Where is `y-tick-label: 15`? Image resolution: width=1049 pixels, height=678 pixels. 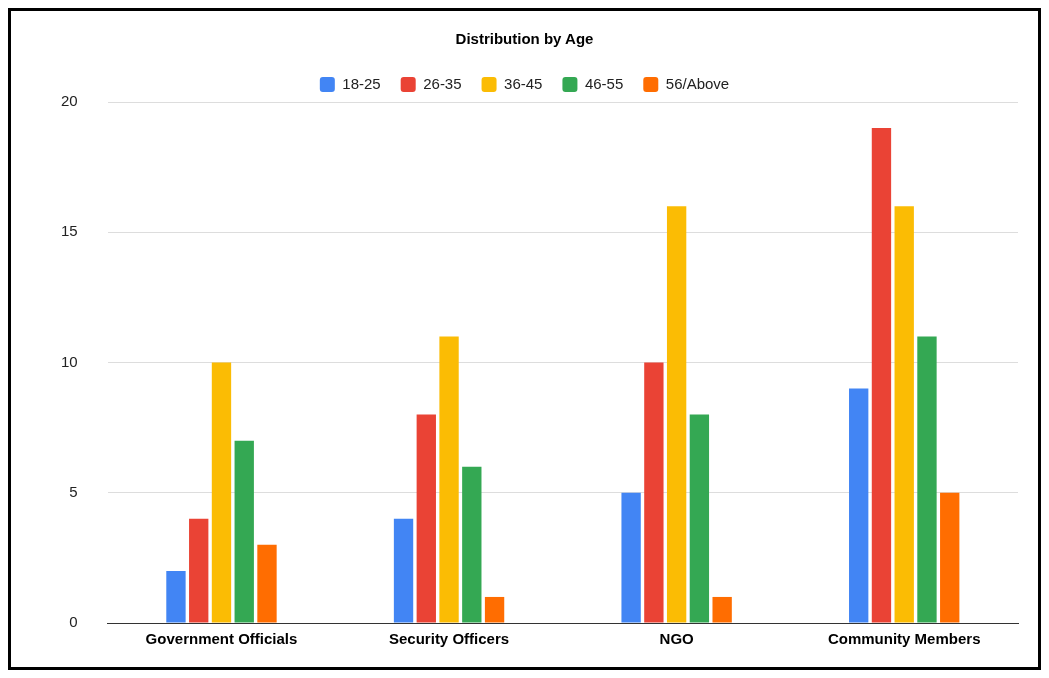
y-tick-label: 15 is located at coordinates (69, 231).